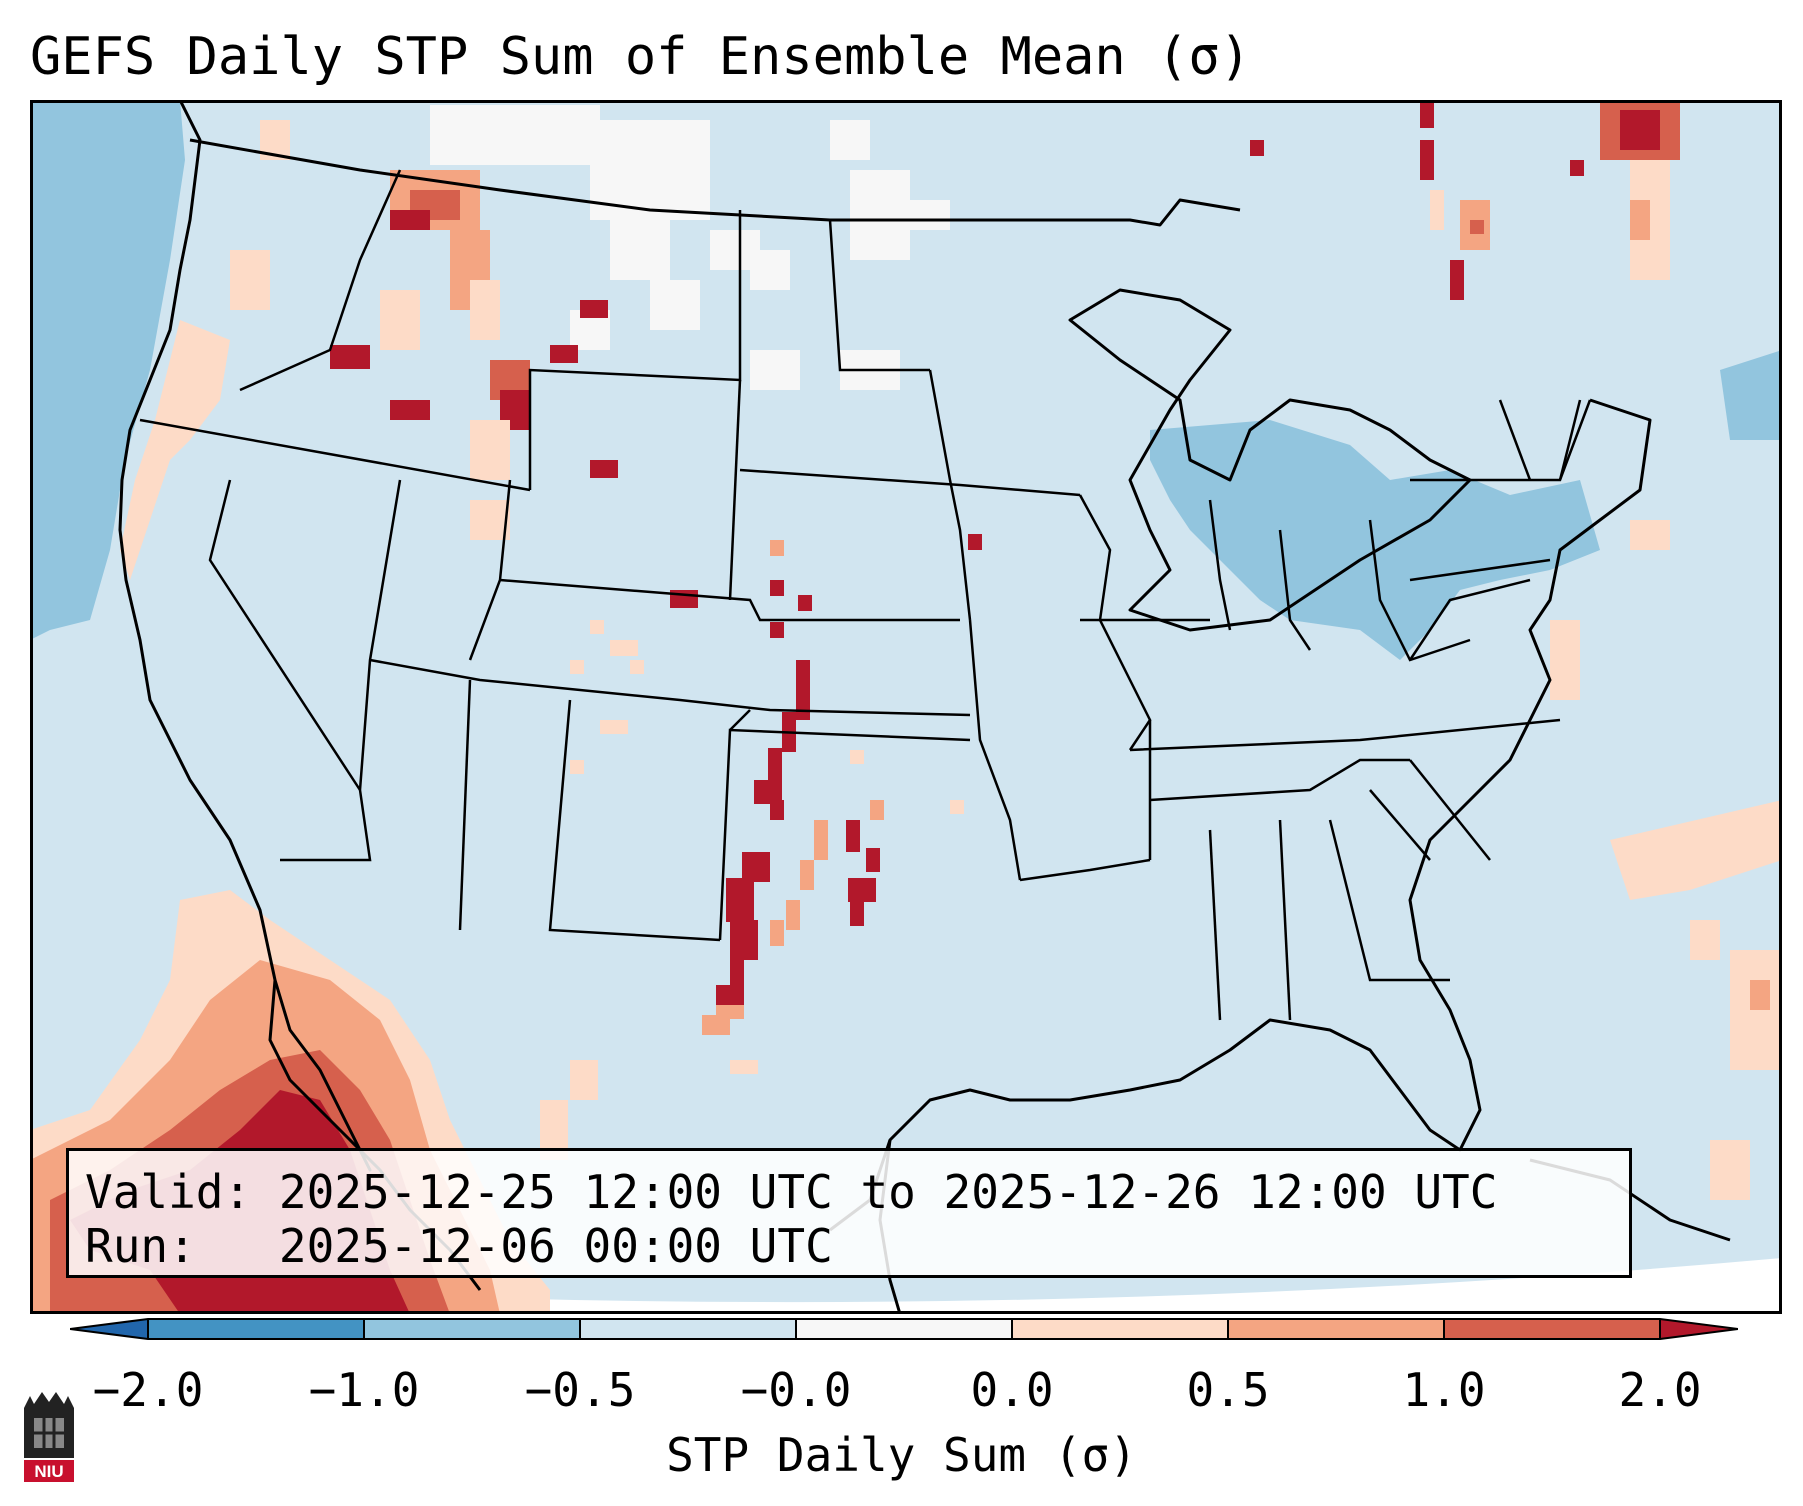 This screenshot has width=1803, height=1506. What do you see at coordinates (688, 1329) in the screenshot?
I see `colorbar-segment-neg-weak` at bounding box center [688, 1329].